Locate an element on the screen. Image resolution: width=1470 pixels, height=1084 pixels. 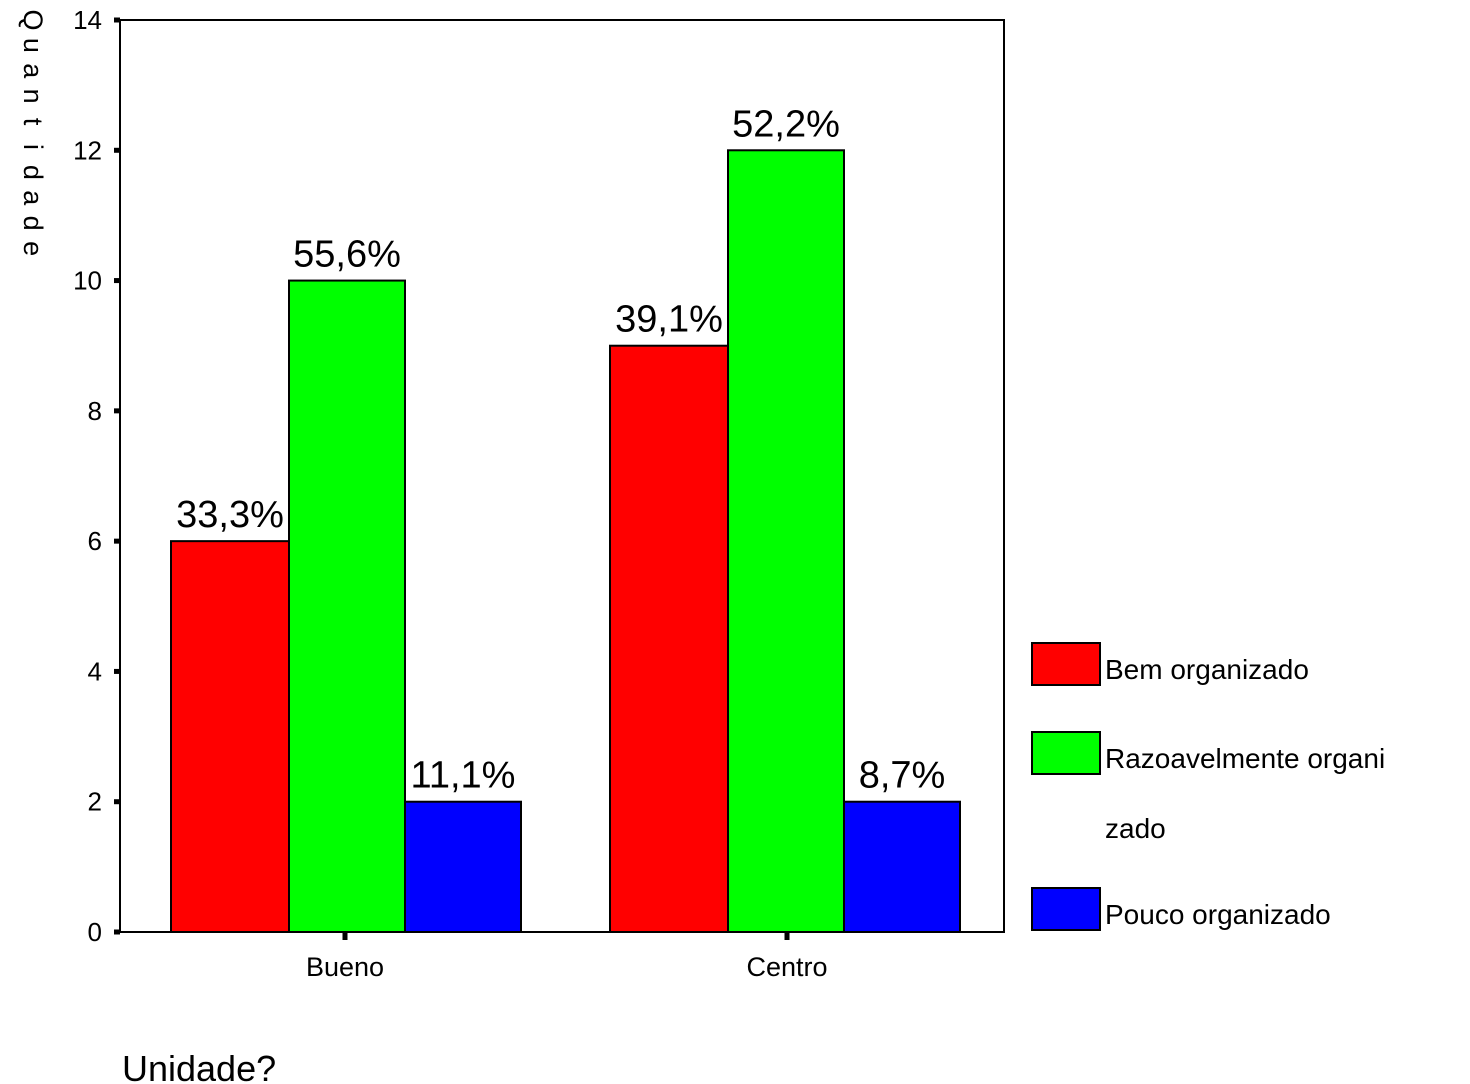
y-tick-label: 10 is located at coordinates (87, 281).